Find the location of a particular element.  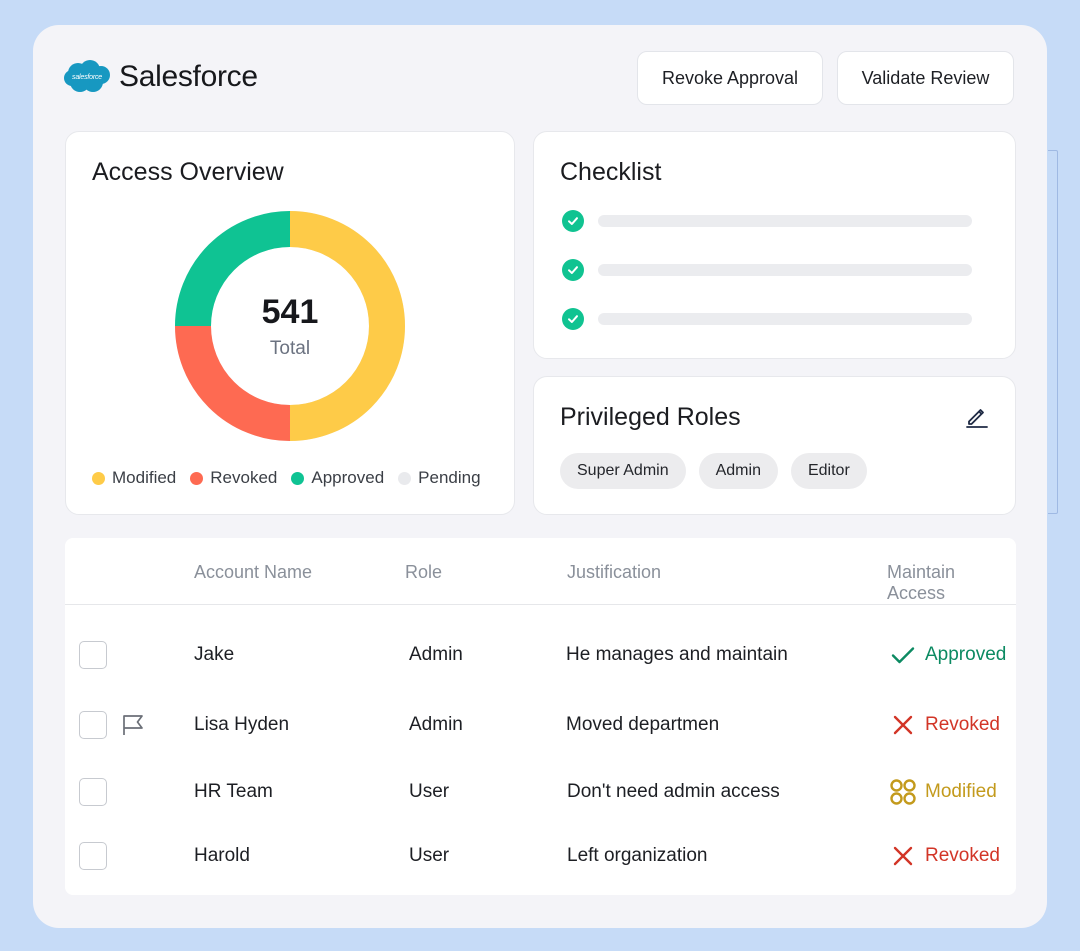

table-row: Lisa Hyden Admin Moved departmen Revoked is located at coordinates (540, 725).